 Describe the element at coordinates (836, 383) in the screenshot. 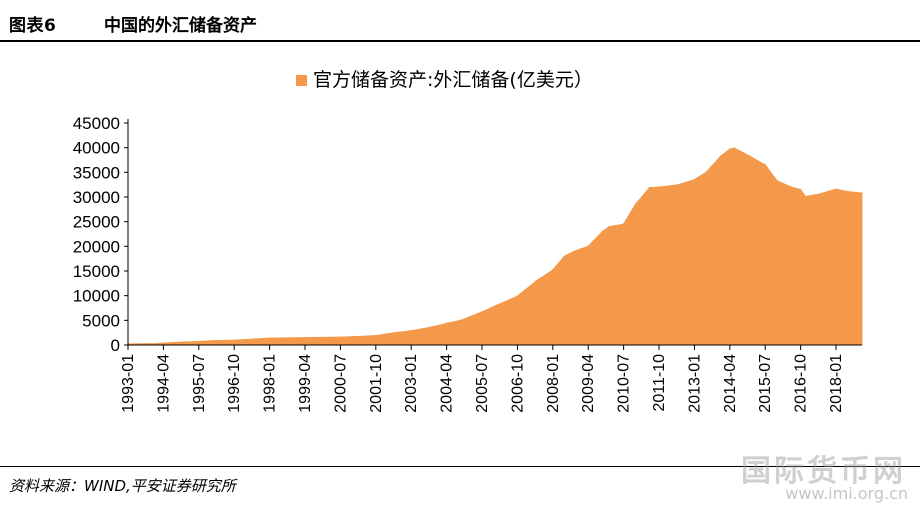

I see `x-tick-label: 2018-01` at that location.